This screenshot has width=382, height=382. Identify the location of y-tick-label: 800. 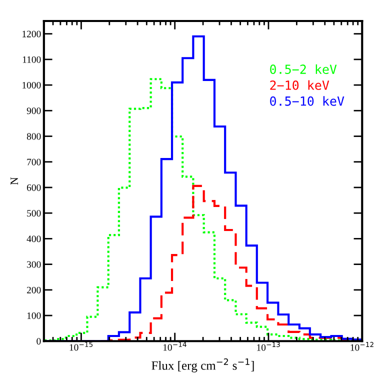
(33, 136).